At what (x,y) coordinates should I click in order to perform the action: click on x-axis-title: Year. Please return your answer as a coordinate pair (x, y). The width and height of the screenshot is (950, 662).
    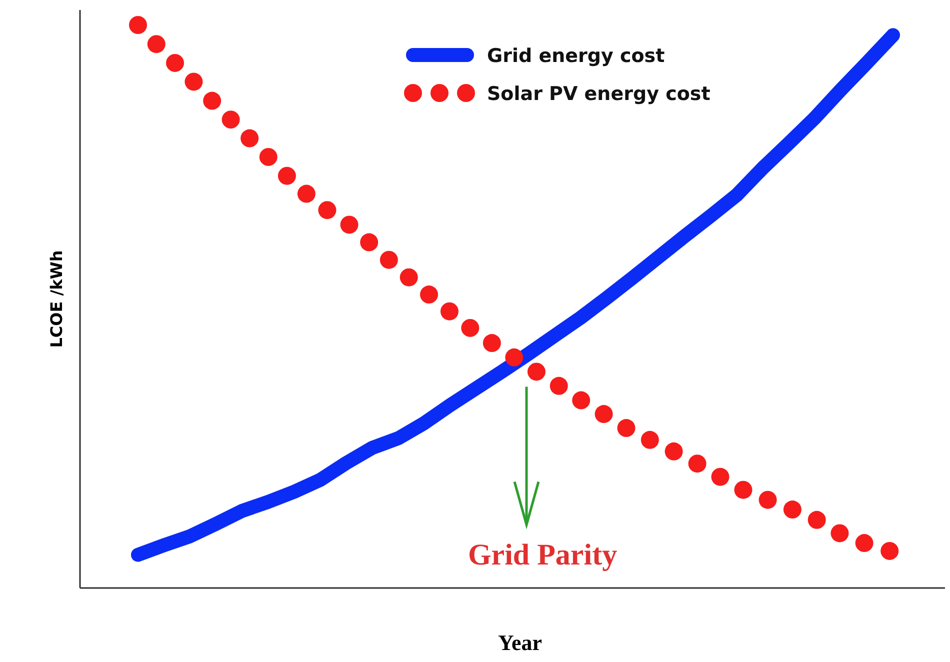
    Looking at the image, I should click on (520, 642).